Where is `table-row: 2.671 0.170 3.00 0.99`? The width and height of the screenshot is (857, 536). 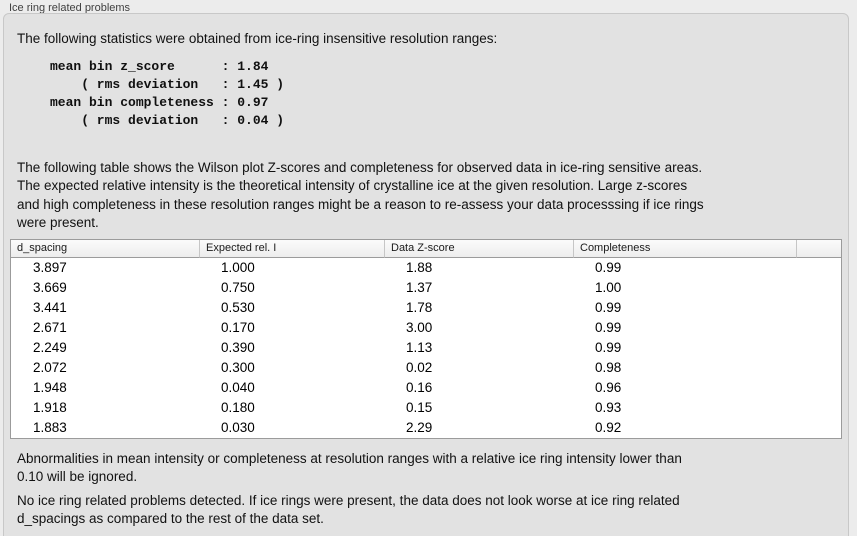
table-row: 2.671 0.170 3.00 0.99 is located at coordinates (426, 328).